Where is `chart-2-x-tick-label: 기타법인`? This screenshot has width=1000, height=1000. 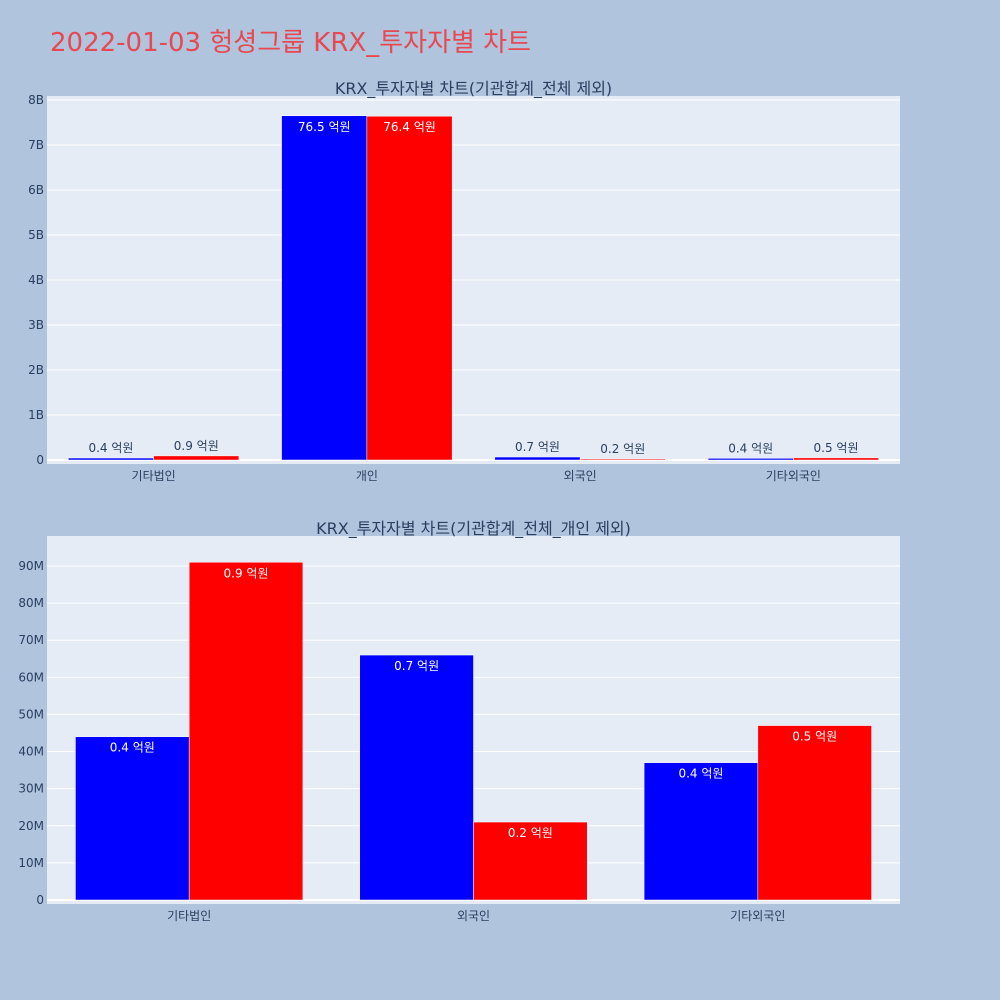
chart-2-x-tick-label: 기타법인 is located at coordinates (189, 916).